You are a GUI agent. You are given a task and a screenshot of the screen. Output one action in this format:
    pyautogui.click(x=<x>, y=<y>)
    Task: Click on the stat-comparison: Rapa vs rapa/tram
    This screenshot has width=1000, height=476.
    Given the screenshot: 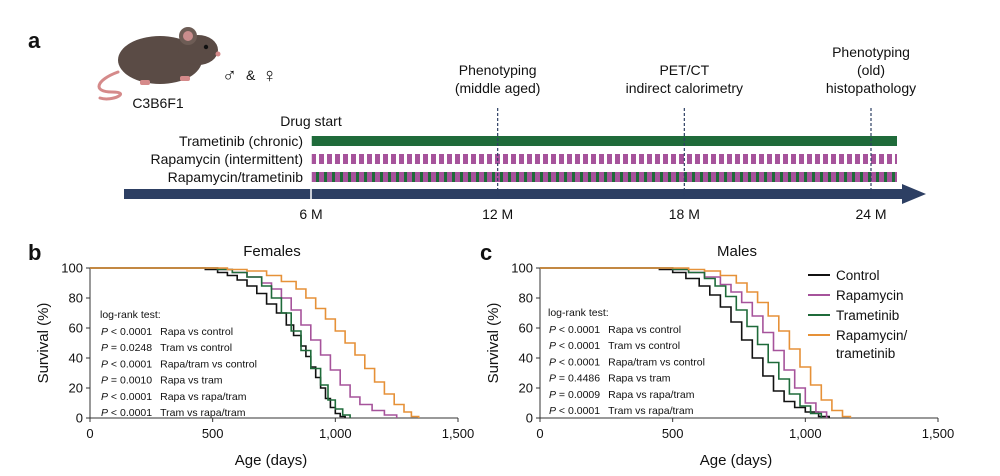 What is the action you would take?
    pyautogui.click(x=203, y=397)
    